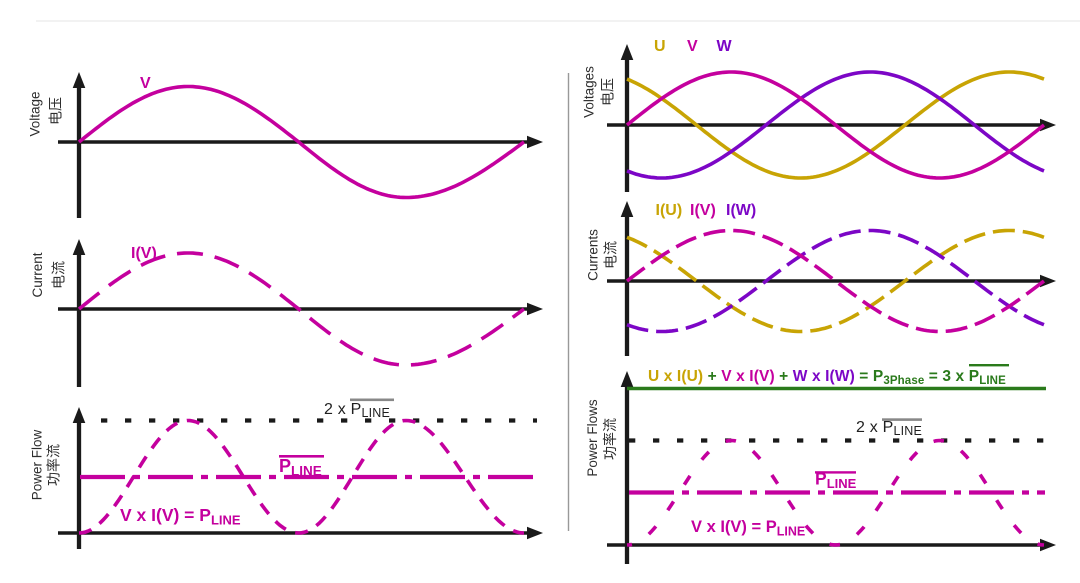 Image resolution: width=1080 pixels, height=583 pixels. I want to click on svg-text: Power Flows, so click(592, 438).